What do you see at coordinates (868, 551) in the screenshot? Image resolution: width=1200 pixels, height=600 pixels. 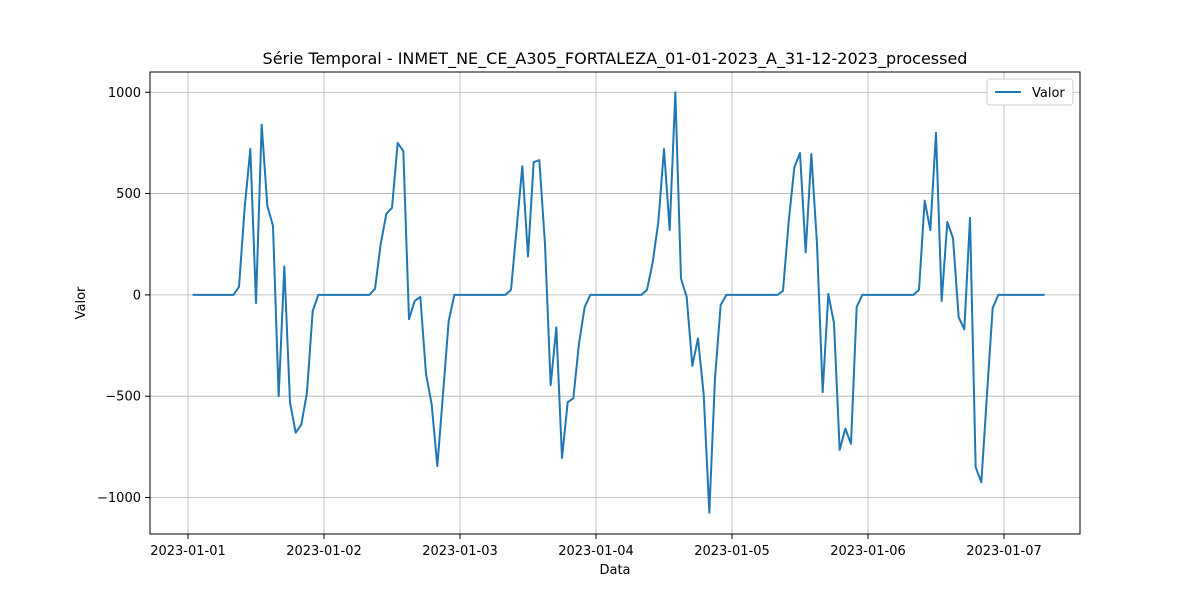 I see `x-tick-label: 2023-01-06` at bounding box center [868, 551].